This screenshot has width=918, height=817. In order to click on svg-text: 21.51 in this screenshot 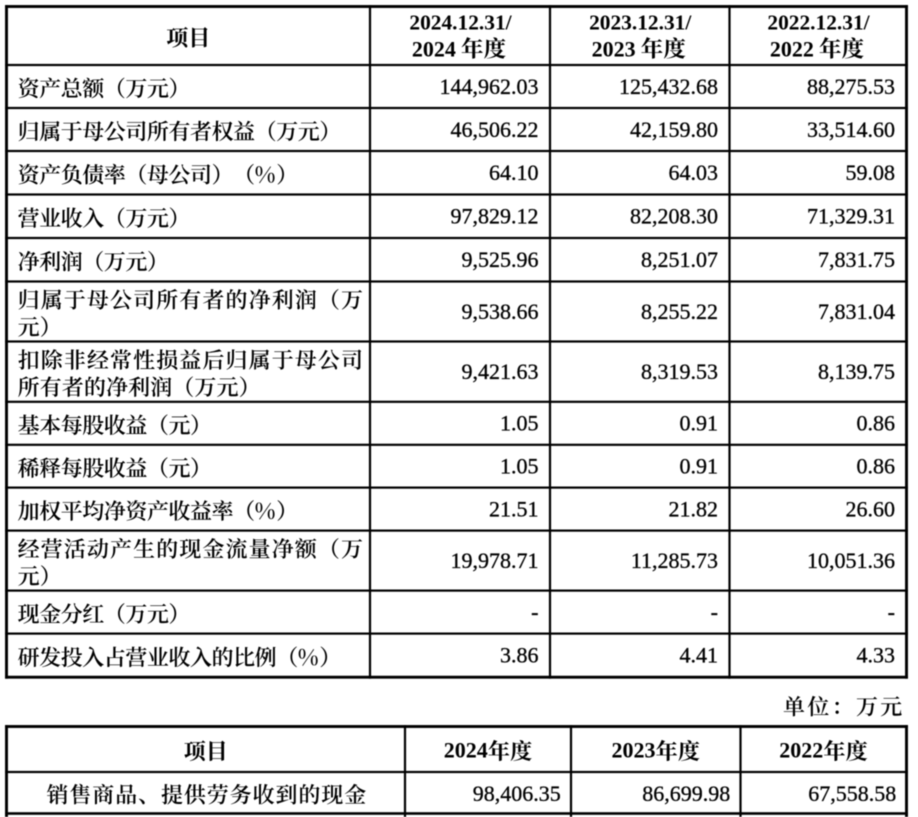, I will do `click(514, 508)`.